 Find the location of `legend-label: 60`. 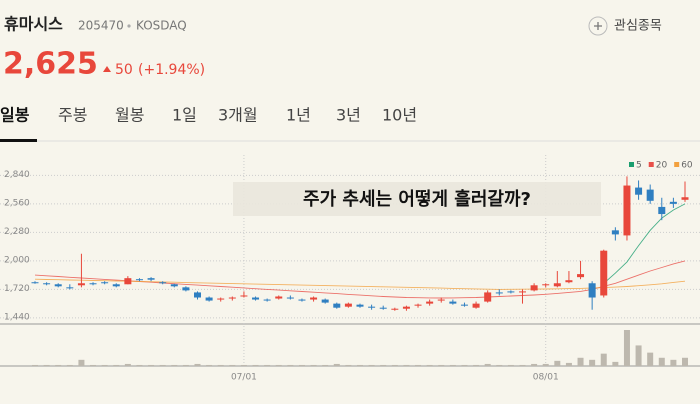

legend-label: 60 is located at coordinates (687, 166).